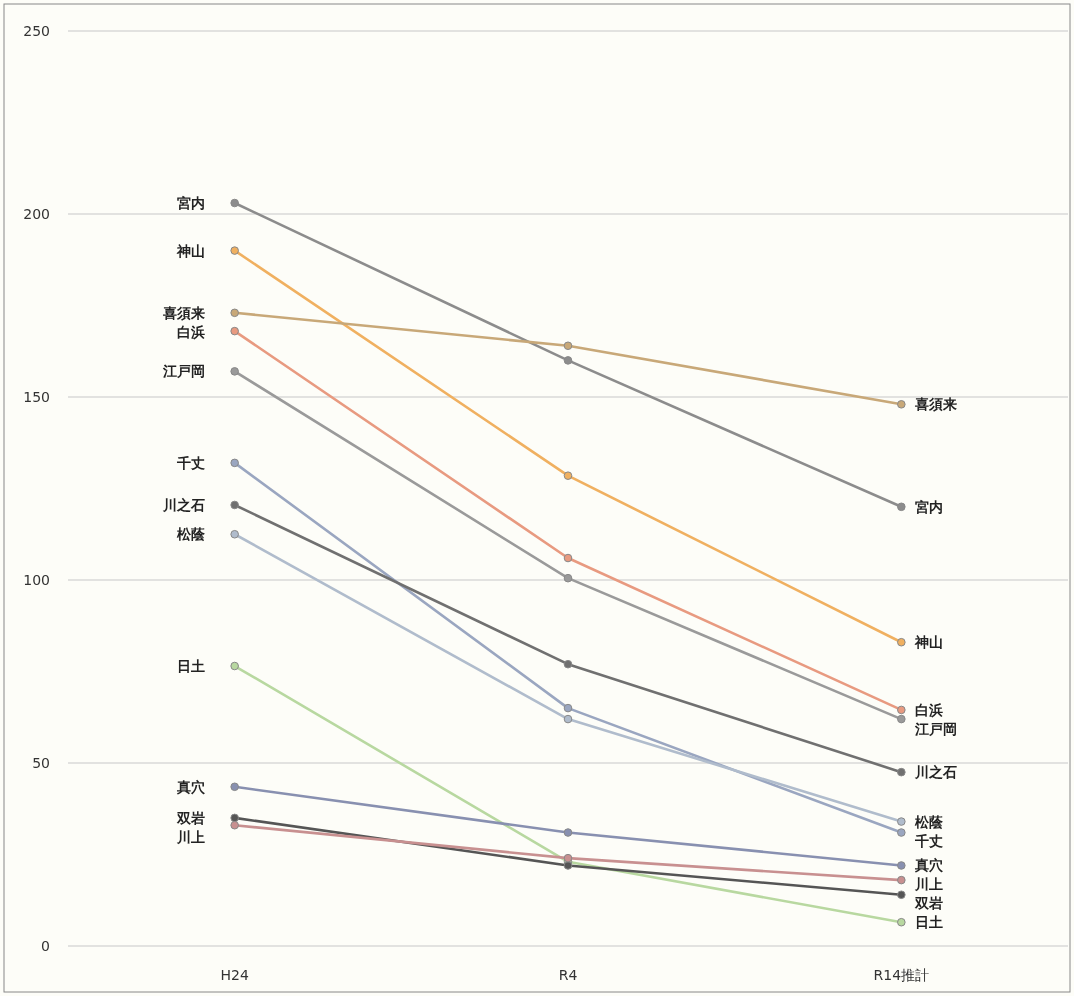 Image resolution: width=1074 pixels, height=996 pixels. I want to click on text: 千丈, so click(929, 840).